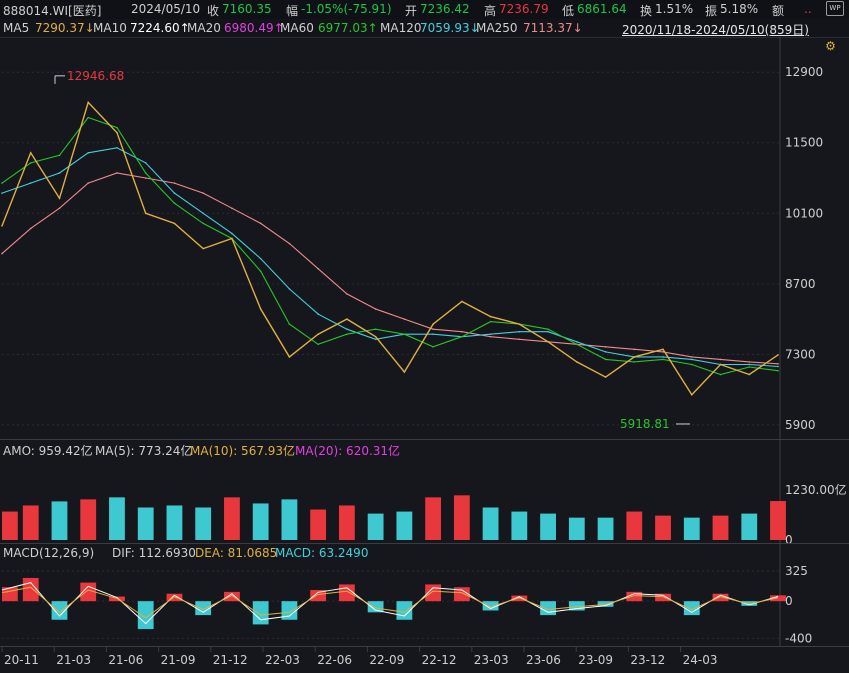 The height and width of the screenshot is (673, 849). Describe the element at coordinates (48, 451) in the screenshot. I see `amo-value: AMO: 959.42亿` at that location.